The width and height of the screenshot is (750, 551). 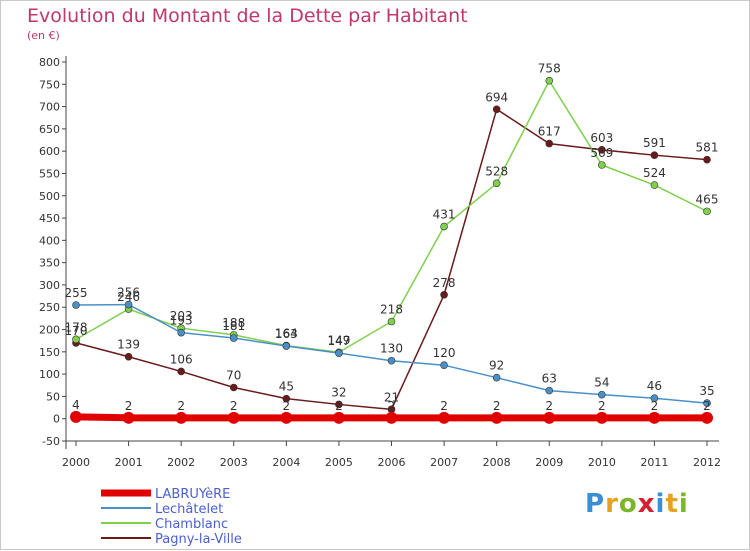 I want to click on x-tick-label: 2010, so click(x=602, y=462).